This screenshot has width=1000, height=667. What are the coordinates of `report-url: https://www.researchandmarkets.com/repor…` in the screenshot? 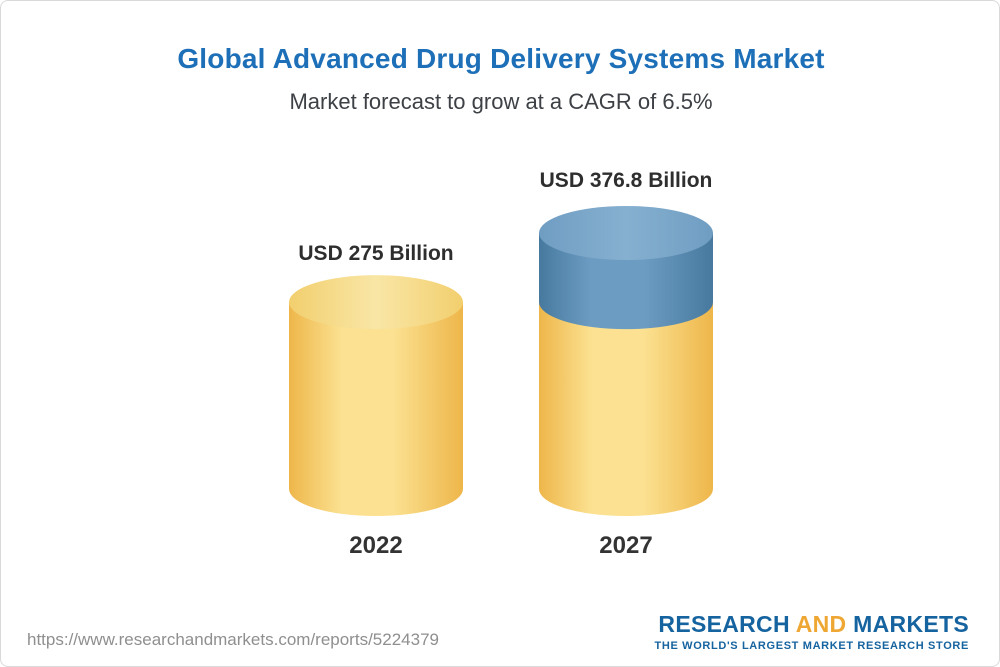 It's located at (233, 639).